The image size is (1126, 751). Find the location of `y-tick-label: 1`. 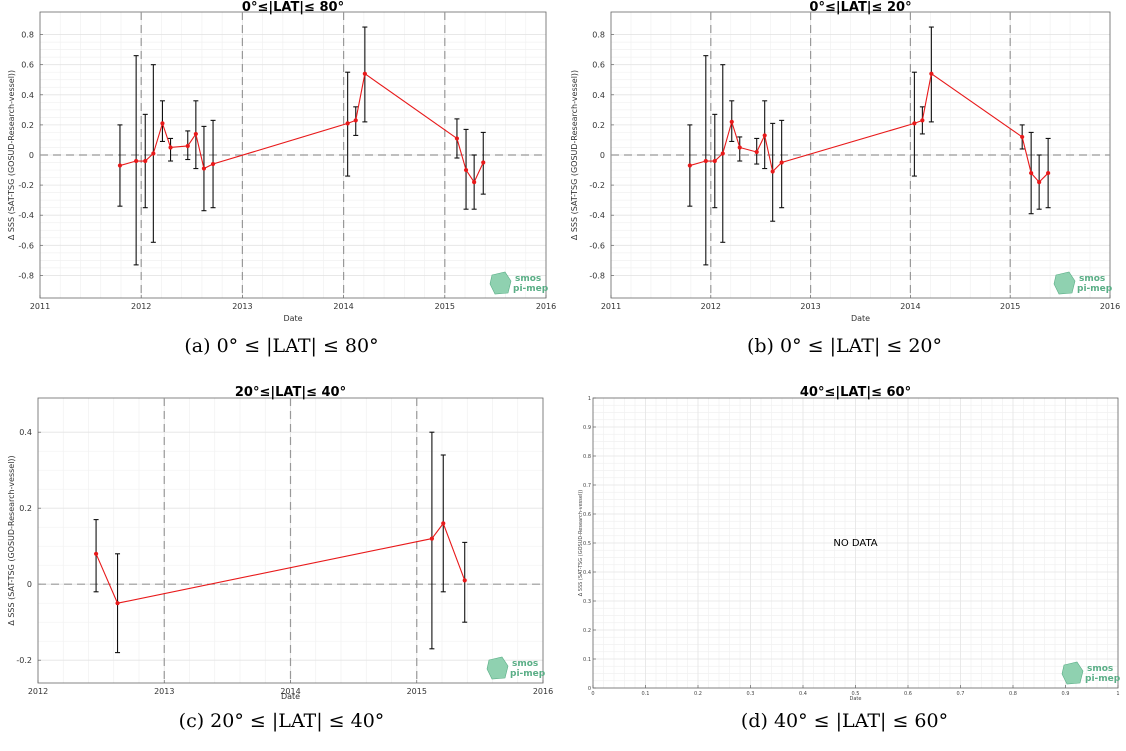

y-tick-label: 1 is located at coordinates (589, 399).